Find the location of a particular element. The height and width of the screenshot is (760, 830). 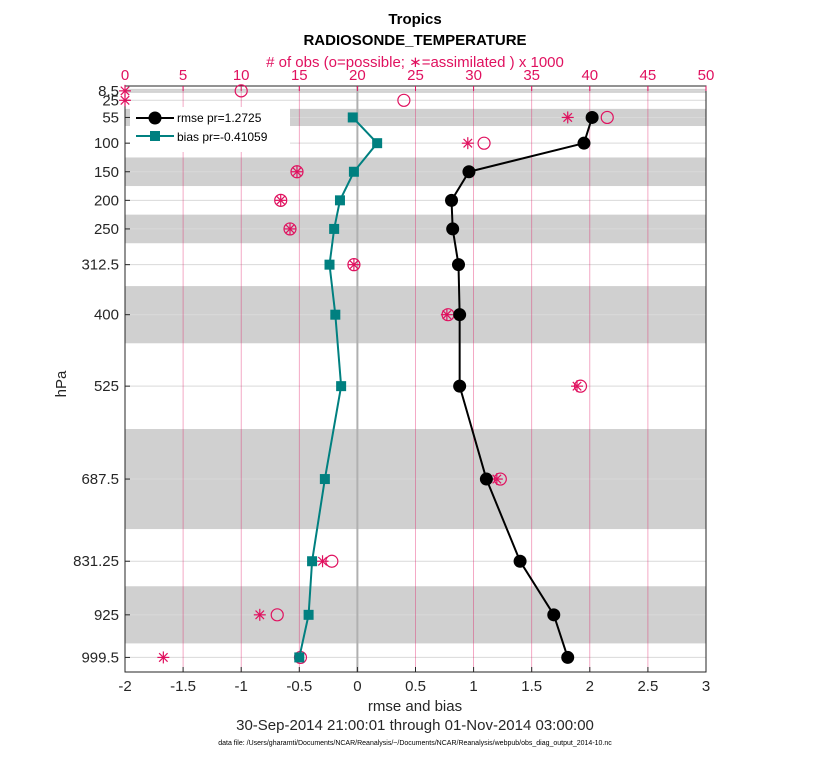

chart-subtitle: RADIOSONDE_TEMPERATURE is located at coordinates (414, 40).